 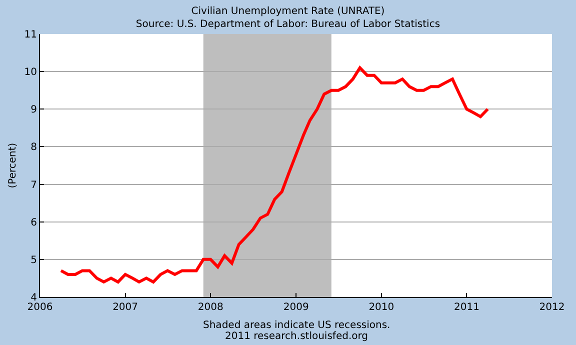 What do you see at coordinates (296, 336) in the screenshot?
I see `text: 2011 research.stlouisfed.org` at bounding box center [296, 336].